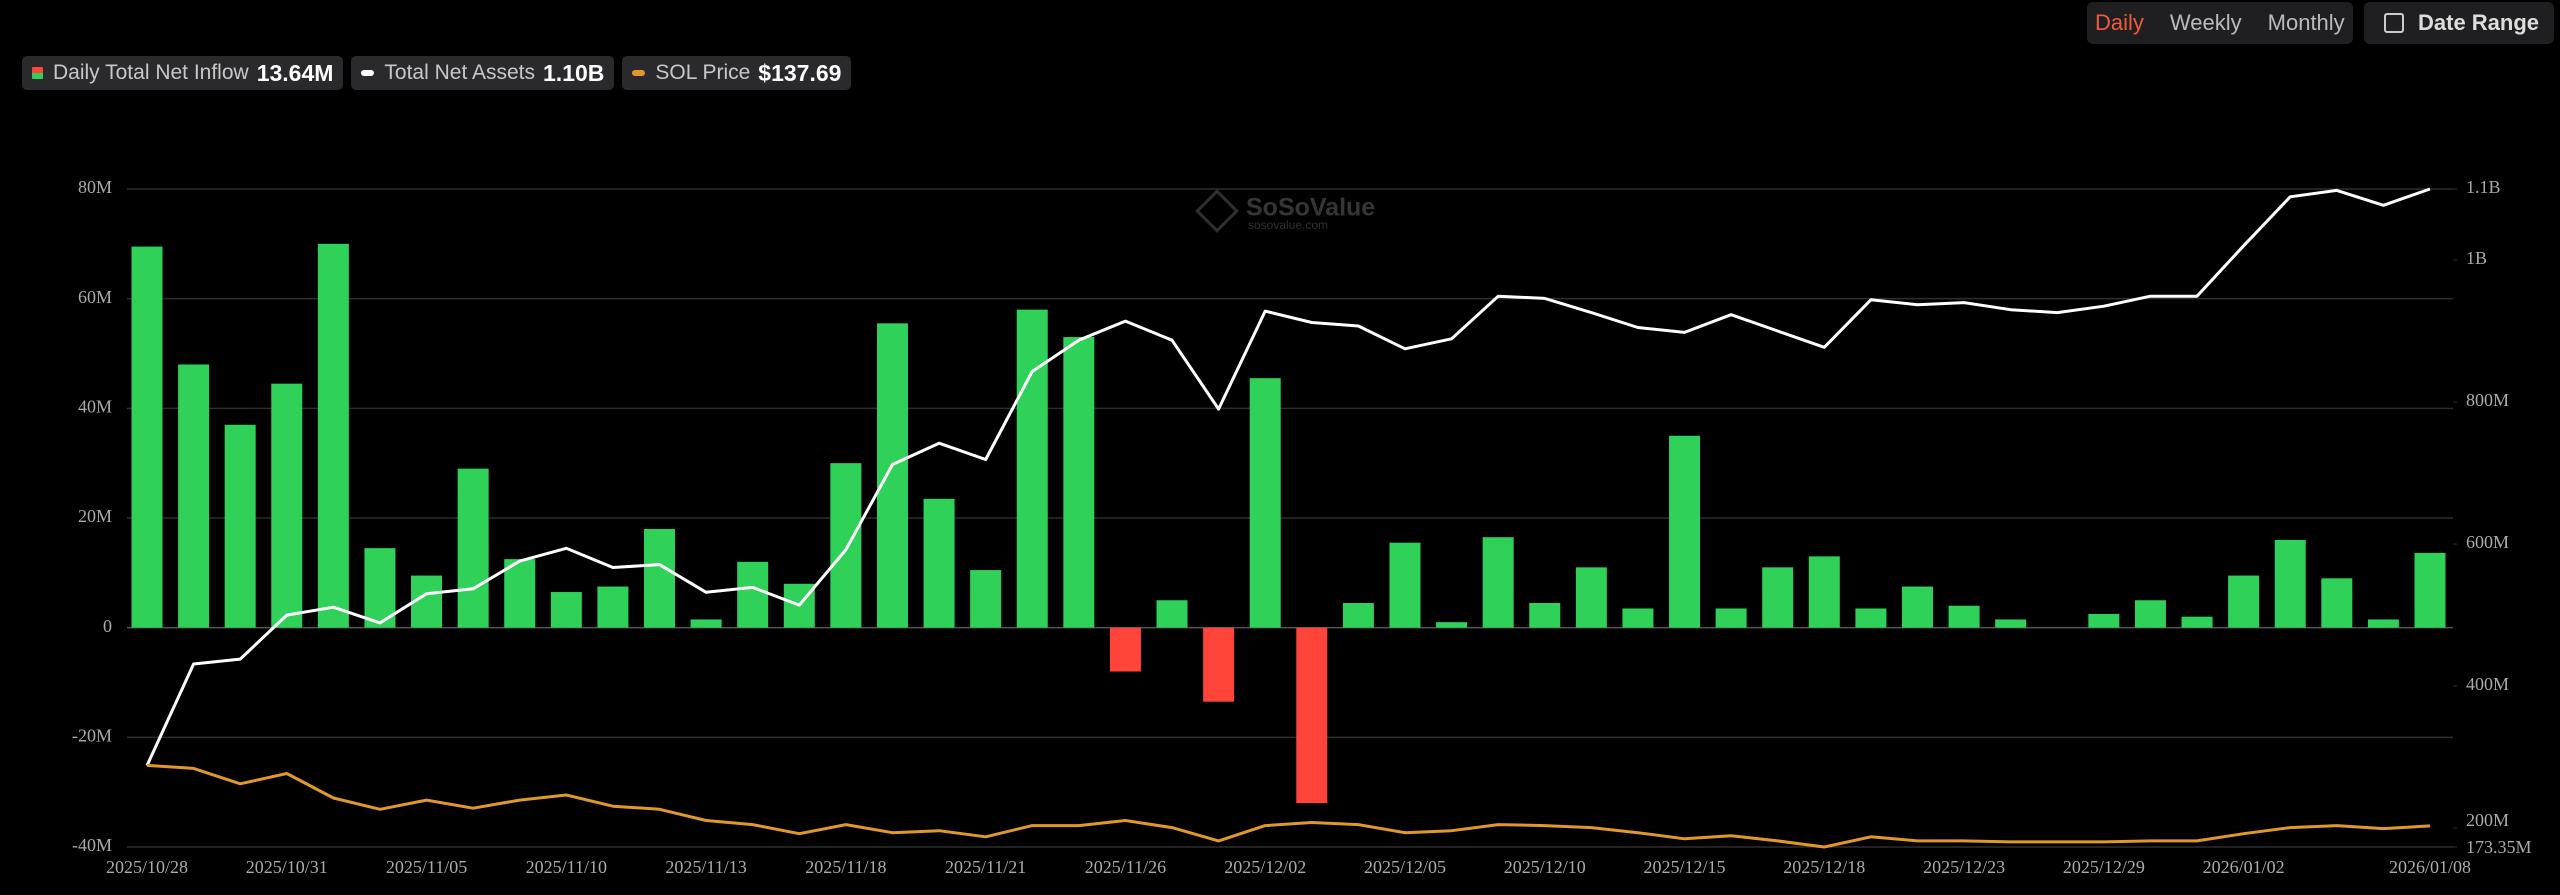 This screenshot has width=2560, height=895. I want to click on period-button: Daily, so click(2119, 22).